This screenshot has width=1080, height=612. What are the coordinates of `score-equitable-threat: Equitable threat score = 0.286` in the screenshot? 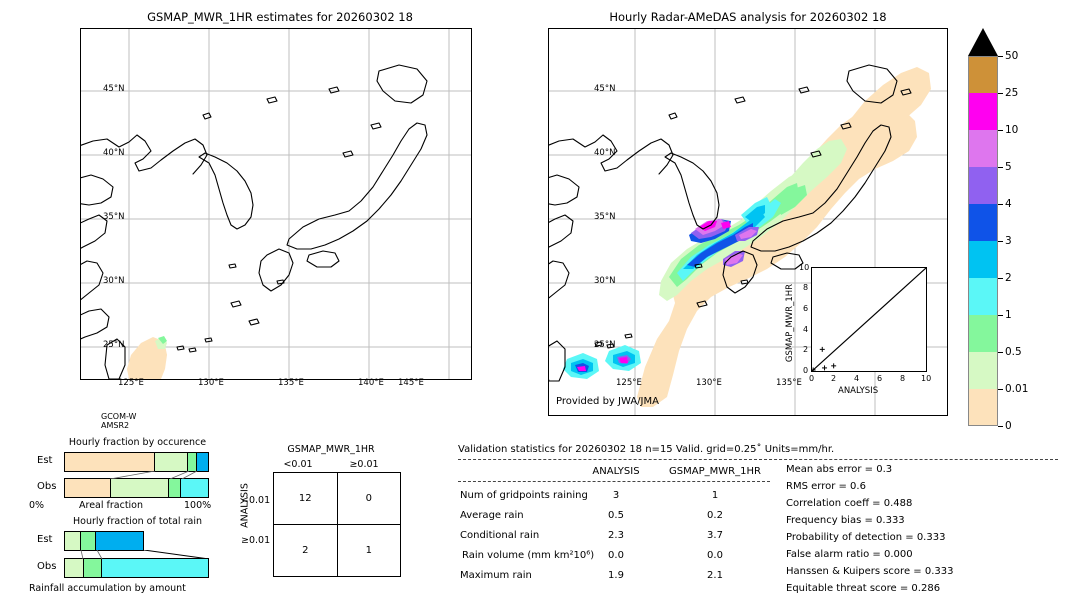 It's located at (863, 588).